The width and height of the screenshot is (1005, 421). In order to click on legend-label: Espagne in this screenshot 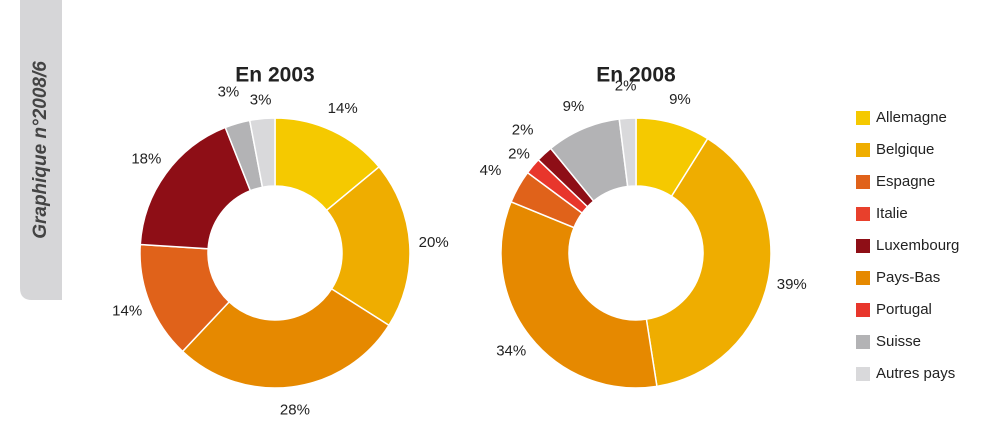, I will do `click(905, 181)`.